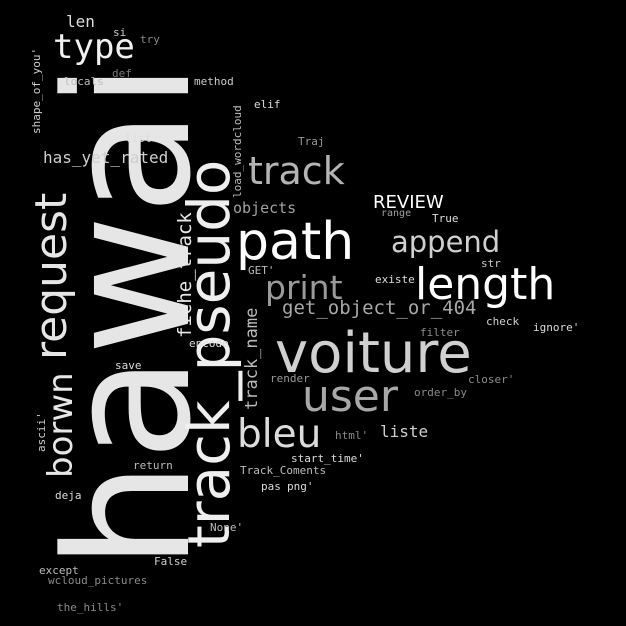 The height and width of the screenshot is (626, 626). I want to click on word-encode: encode, so click(209, 343).